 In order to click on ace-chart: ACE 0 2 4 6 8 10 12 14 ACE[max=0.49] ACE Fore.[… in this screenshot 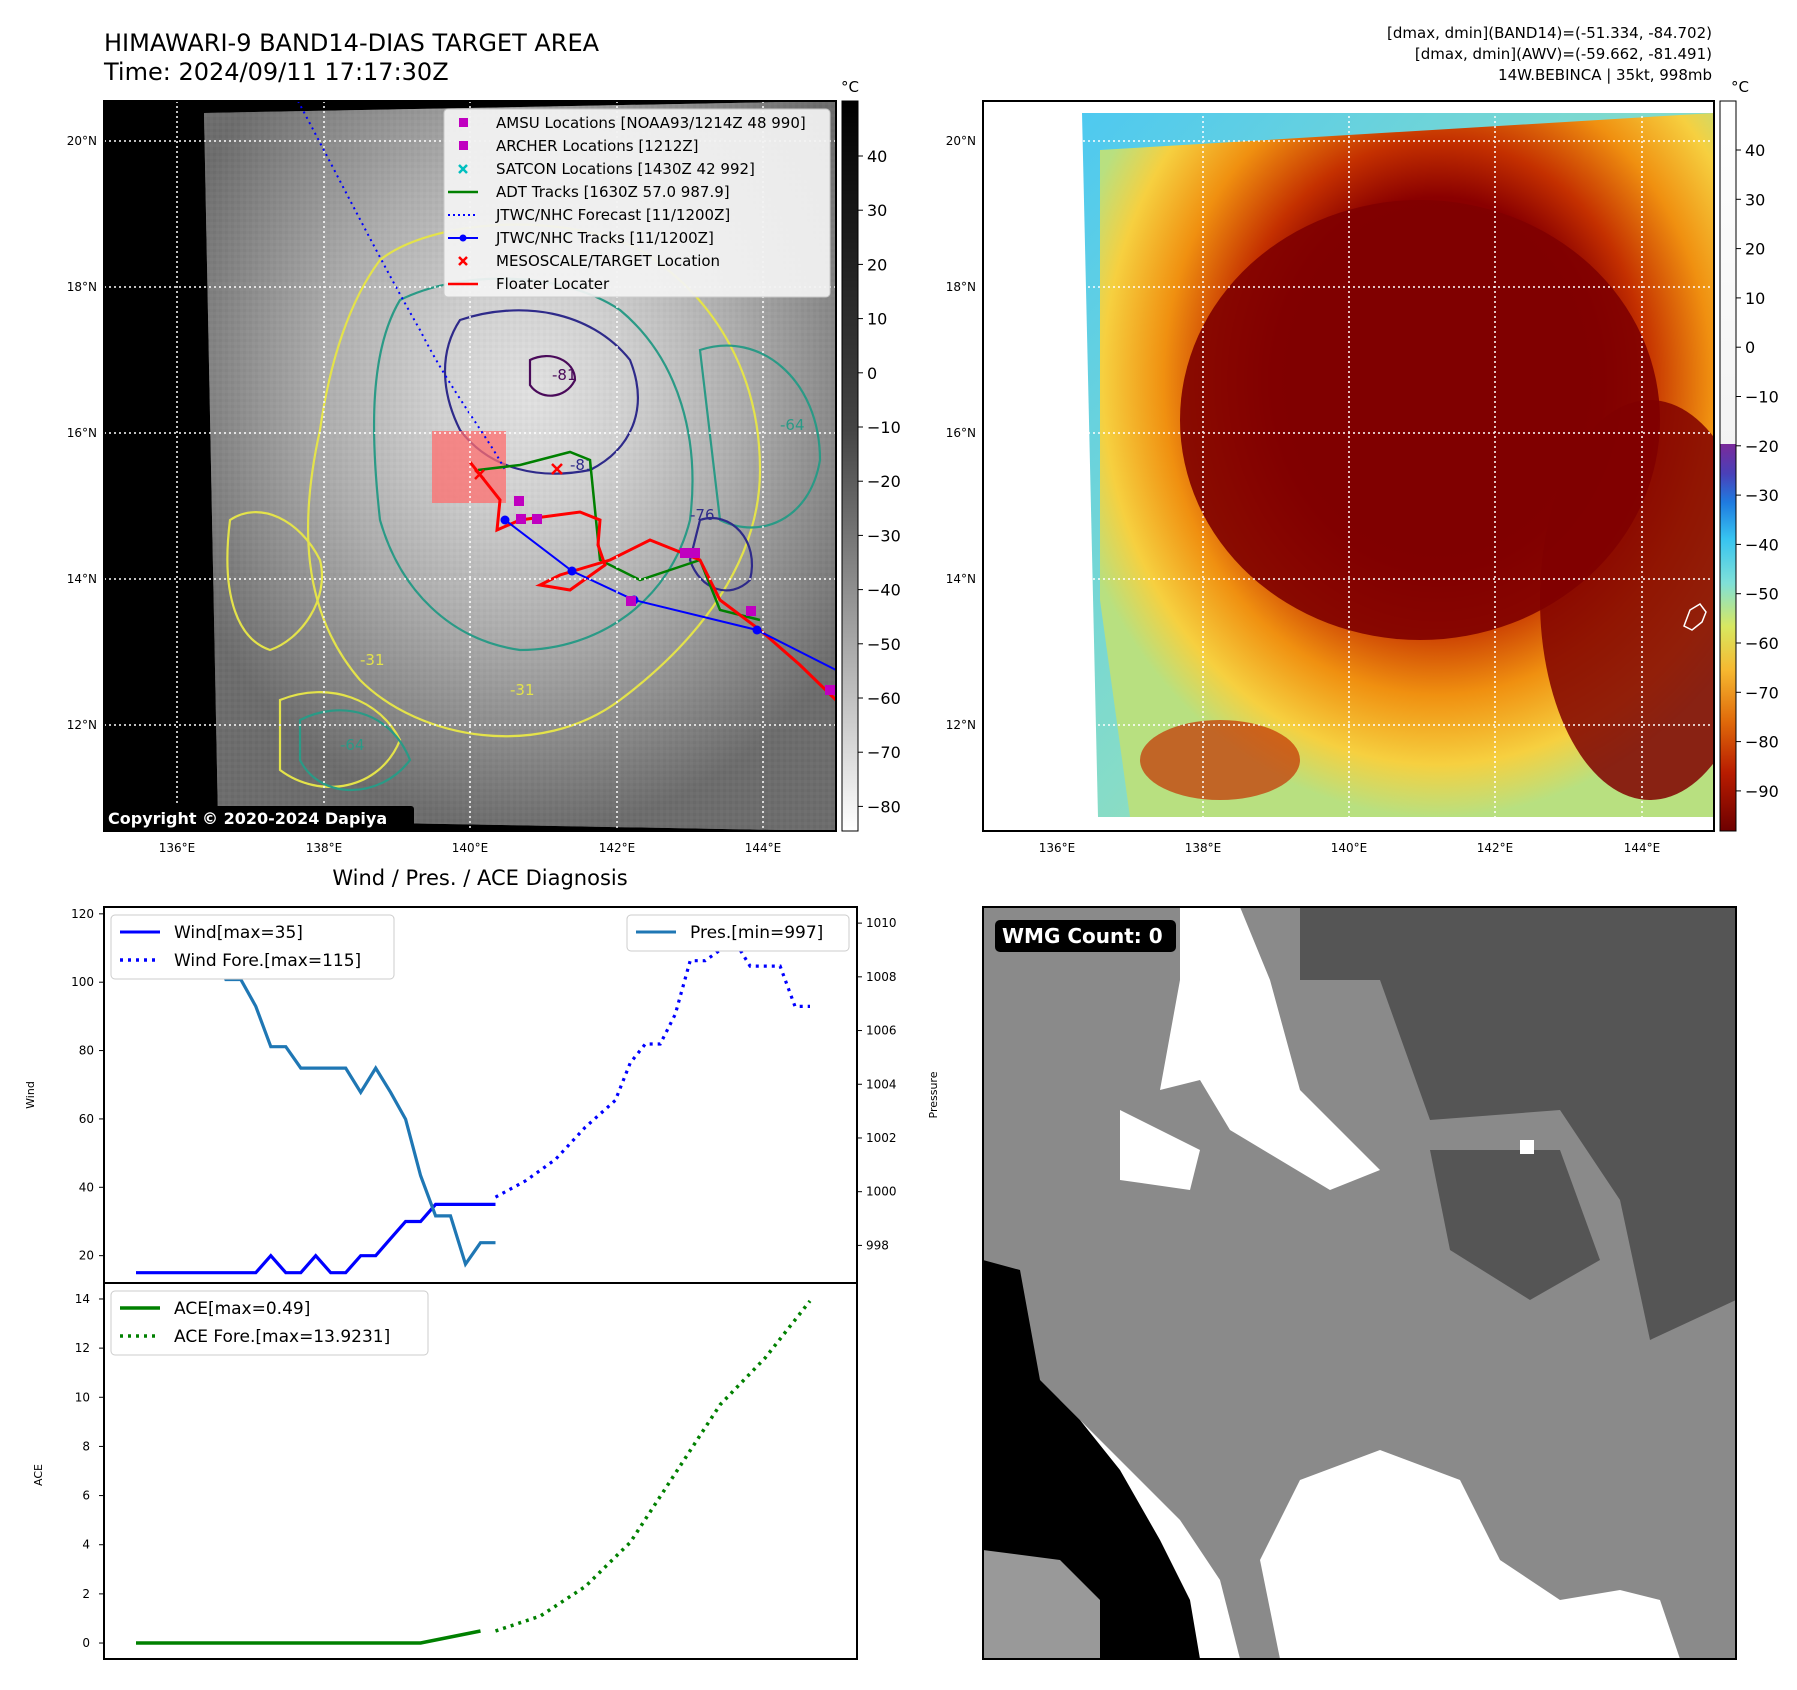, I will do `click(445, 1471)`.